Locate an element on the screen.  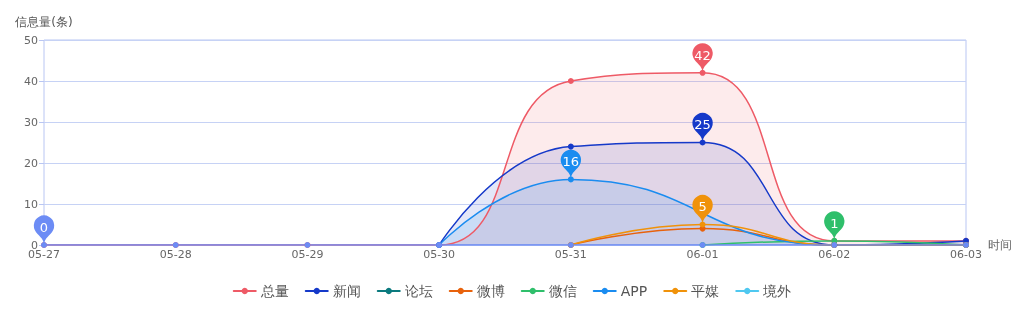
data-label: 0 is located at coordinates (44, 227).